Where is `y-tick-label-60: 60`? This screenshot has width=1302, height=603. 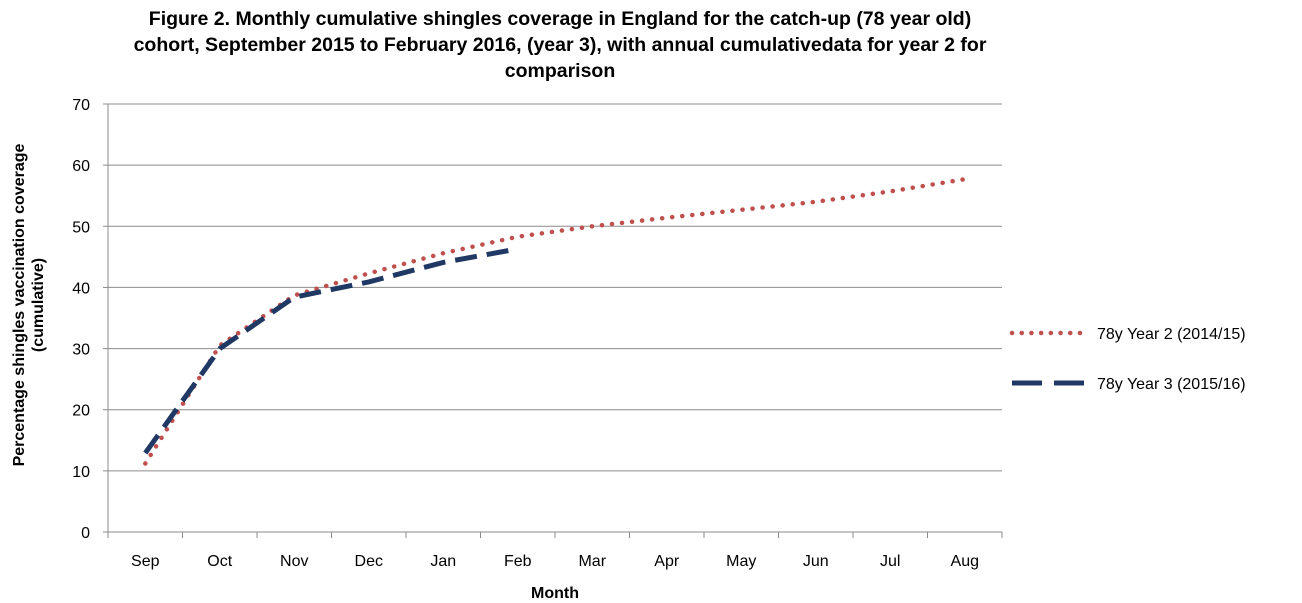 y-tick-label-60: 60 is located at coordinates (81, 166).